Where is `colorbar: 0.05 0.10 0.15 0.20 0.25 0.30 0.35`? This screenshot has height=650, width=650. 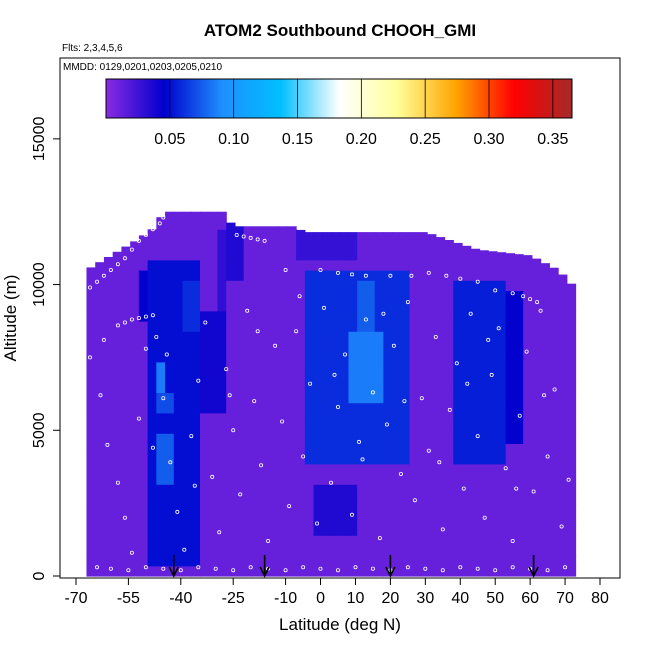
colorbar: 0.05 0.10 0.15 0.20 0.25 0.30 0.35 is located at coordinates (339, 113).